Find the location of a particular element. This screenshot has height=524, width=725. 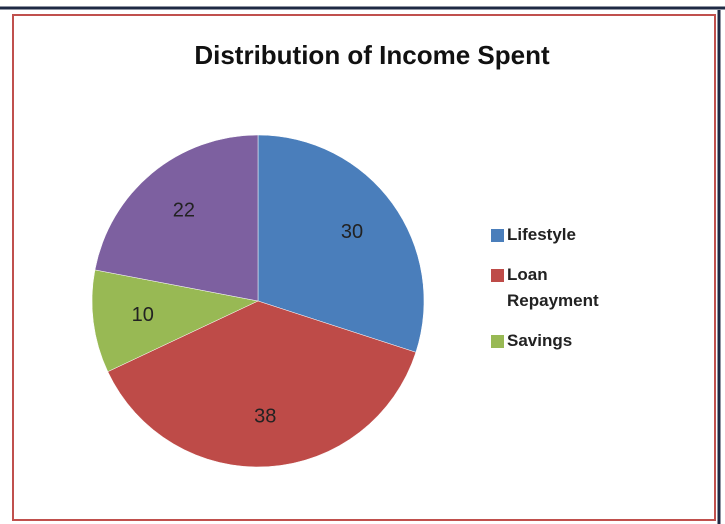

legend-item: Loan Repayment is located at coordinates (551, 288).